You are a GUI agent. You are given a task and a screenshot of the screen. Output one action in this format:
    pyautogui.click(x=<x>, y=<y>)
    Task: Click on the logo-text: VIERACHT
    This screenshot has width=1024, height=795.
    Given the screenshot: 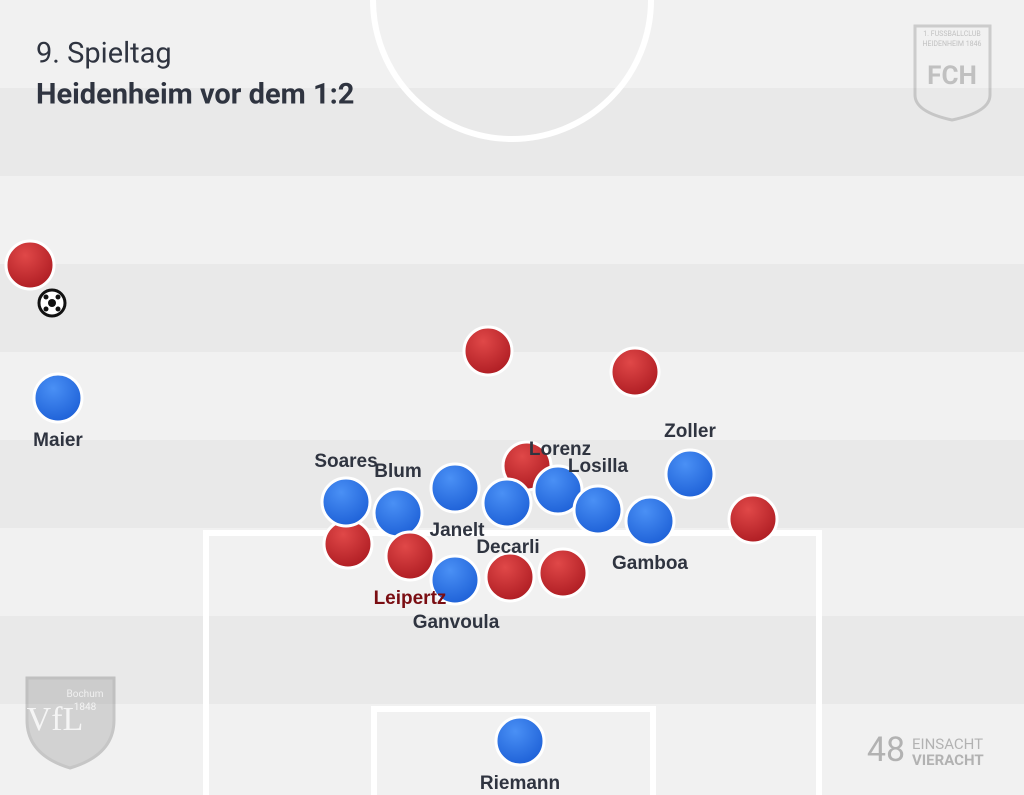 What is the action you would take?
    pyautogui.click(x=948, y=760)
    